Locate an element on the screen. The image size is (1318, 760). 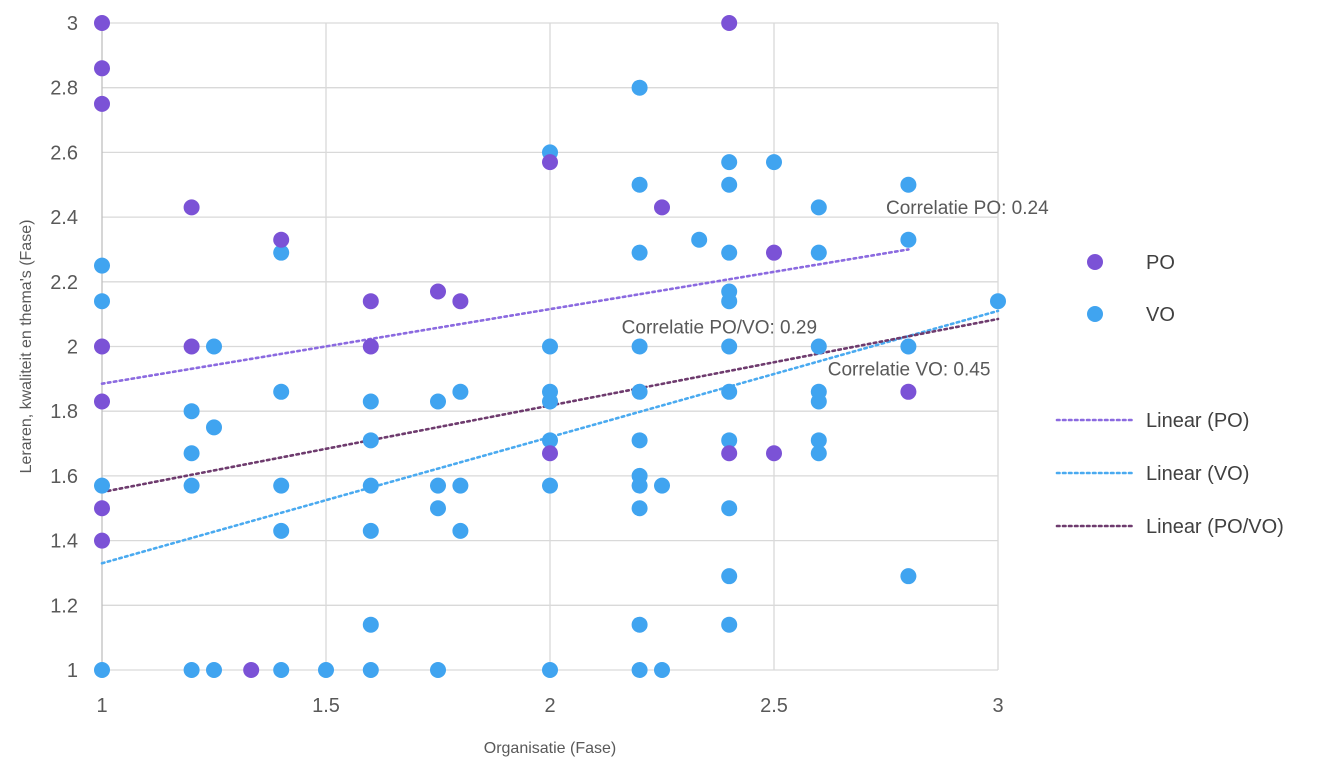
legend: PO VO Linear (PO) Linear (VO) Linear (PO/VO) is located at coordinates (1169, 395).